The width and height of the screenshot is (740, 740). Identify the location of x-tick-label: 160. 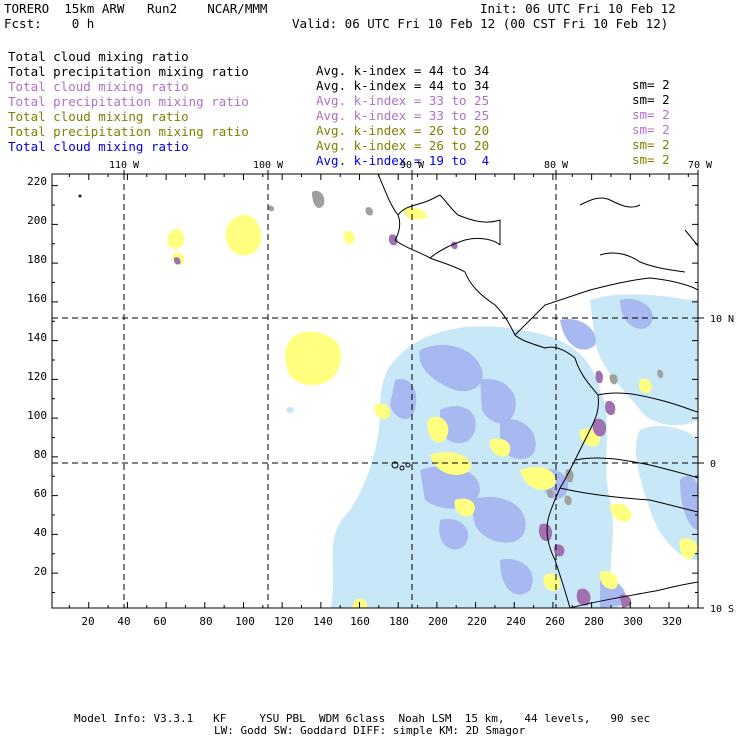
(360, 621).